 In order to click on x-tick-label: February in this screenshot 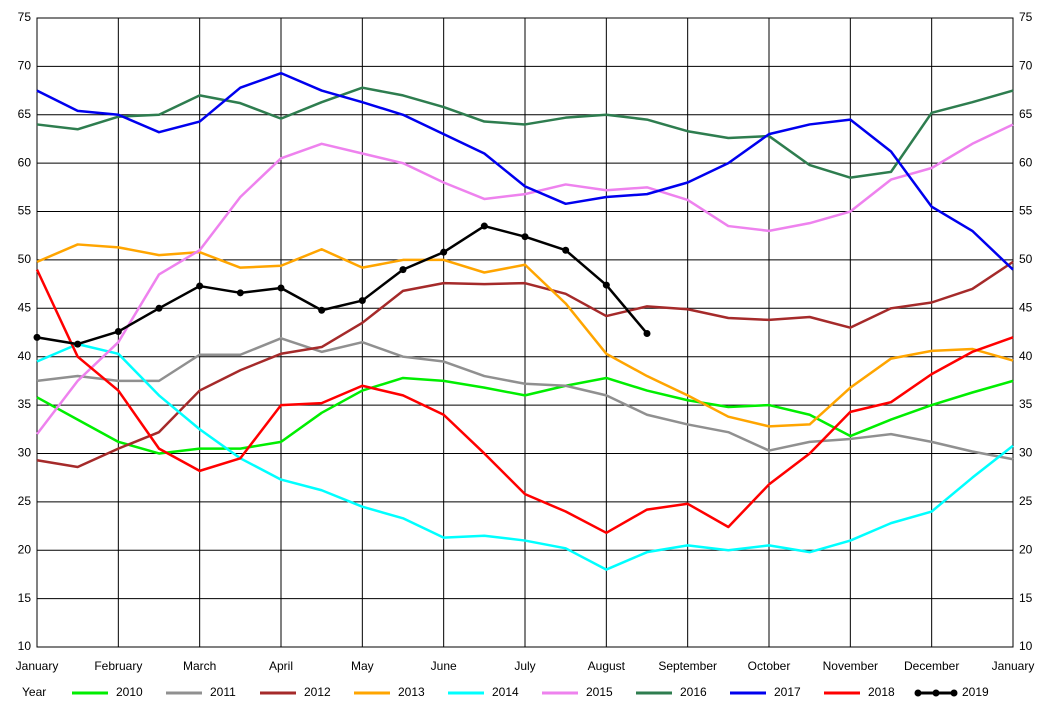, I will do `click(118, 666)`.